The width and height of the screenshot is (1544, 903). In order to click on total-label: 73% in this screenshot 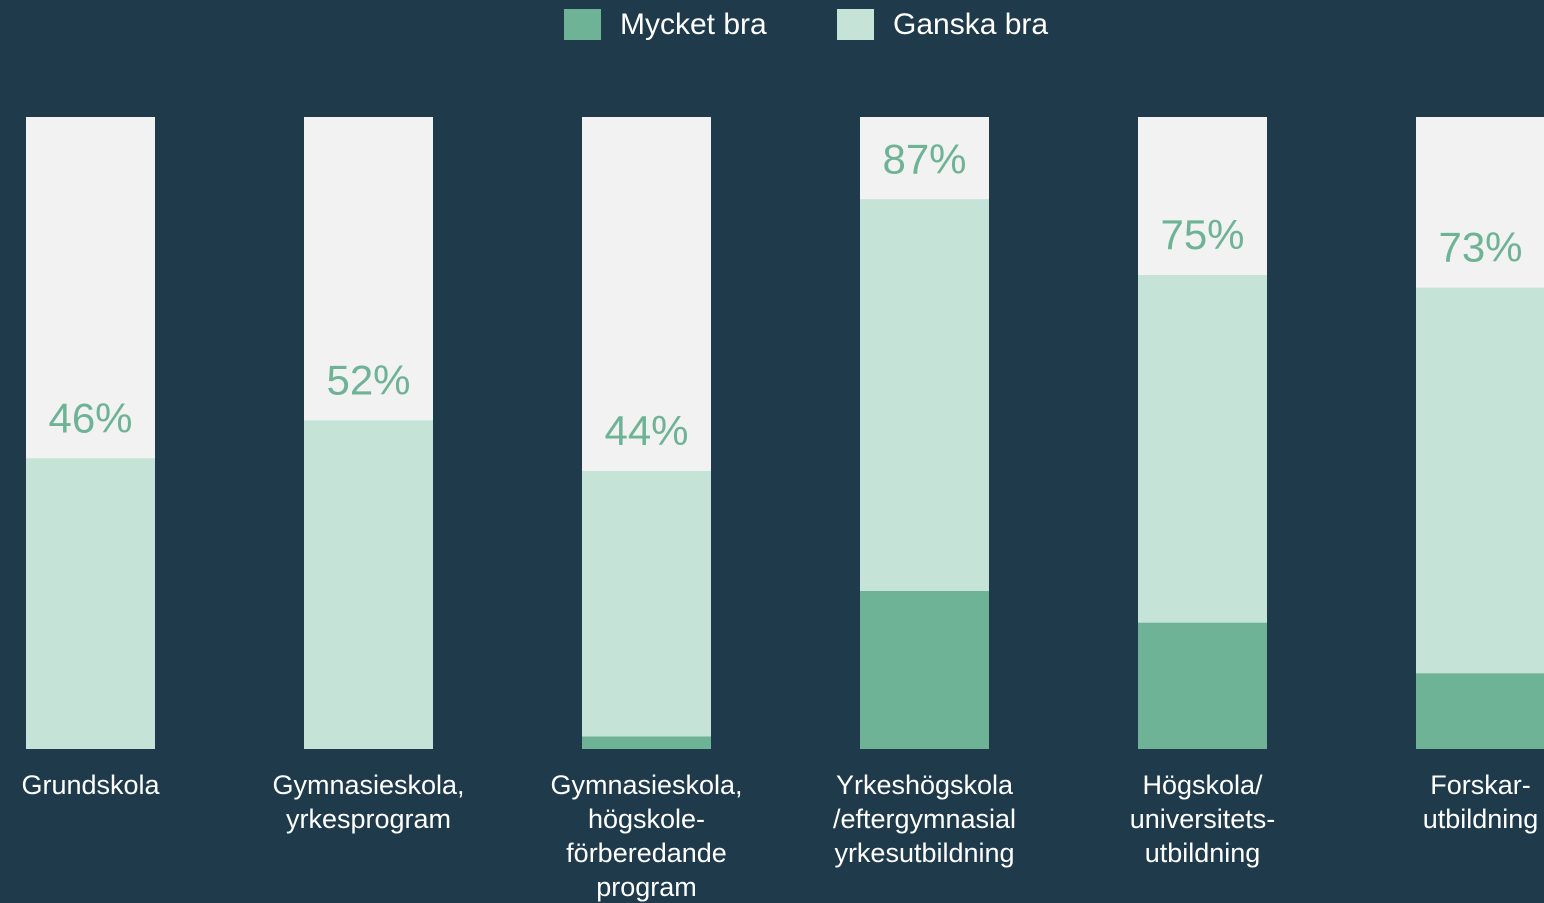, I will do `click(1480, 247)`.